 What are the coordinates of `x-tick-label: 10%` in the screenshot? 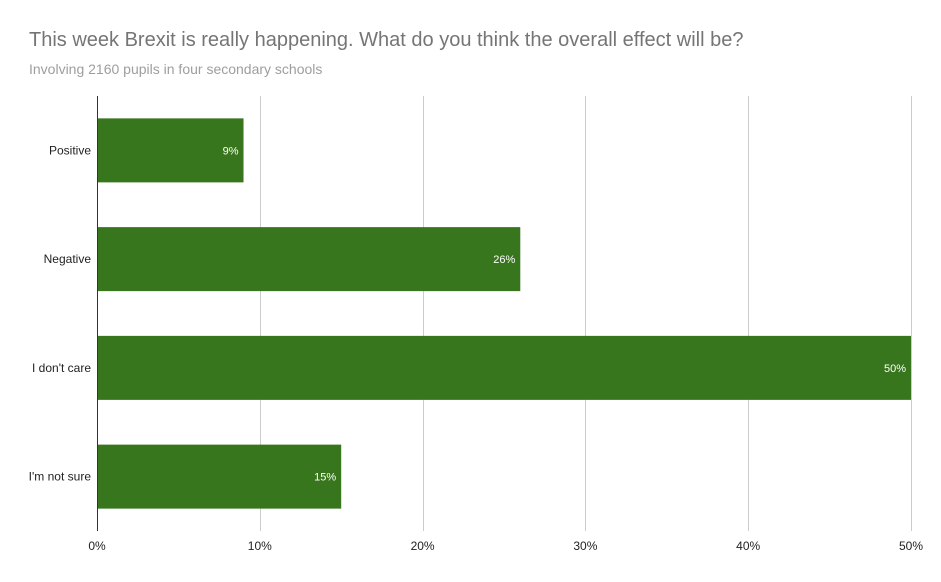 It's located at (260, 546).